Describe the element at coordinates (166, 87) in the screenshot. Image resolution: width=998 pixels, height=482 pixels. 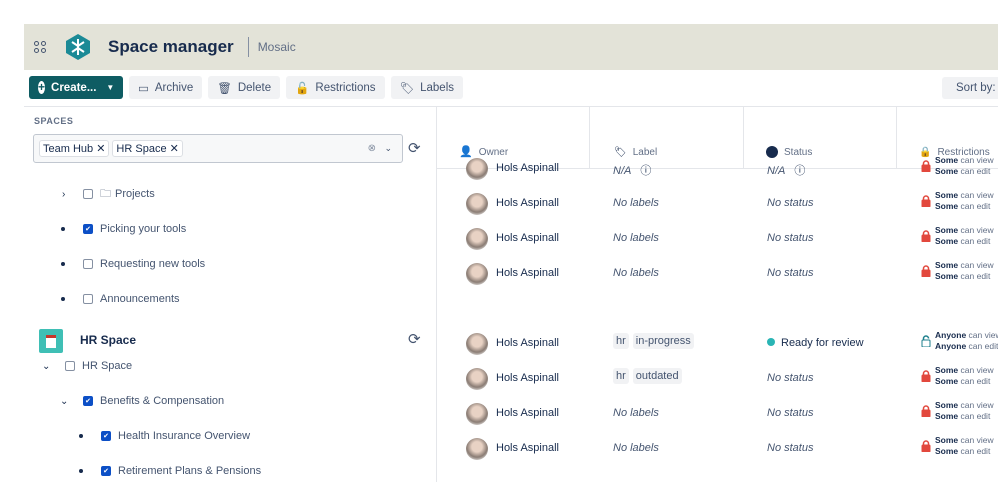
I see `archive-button: ▭ Archive` at that location.